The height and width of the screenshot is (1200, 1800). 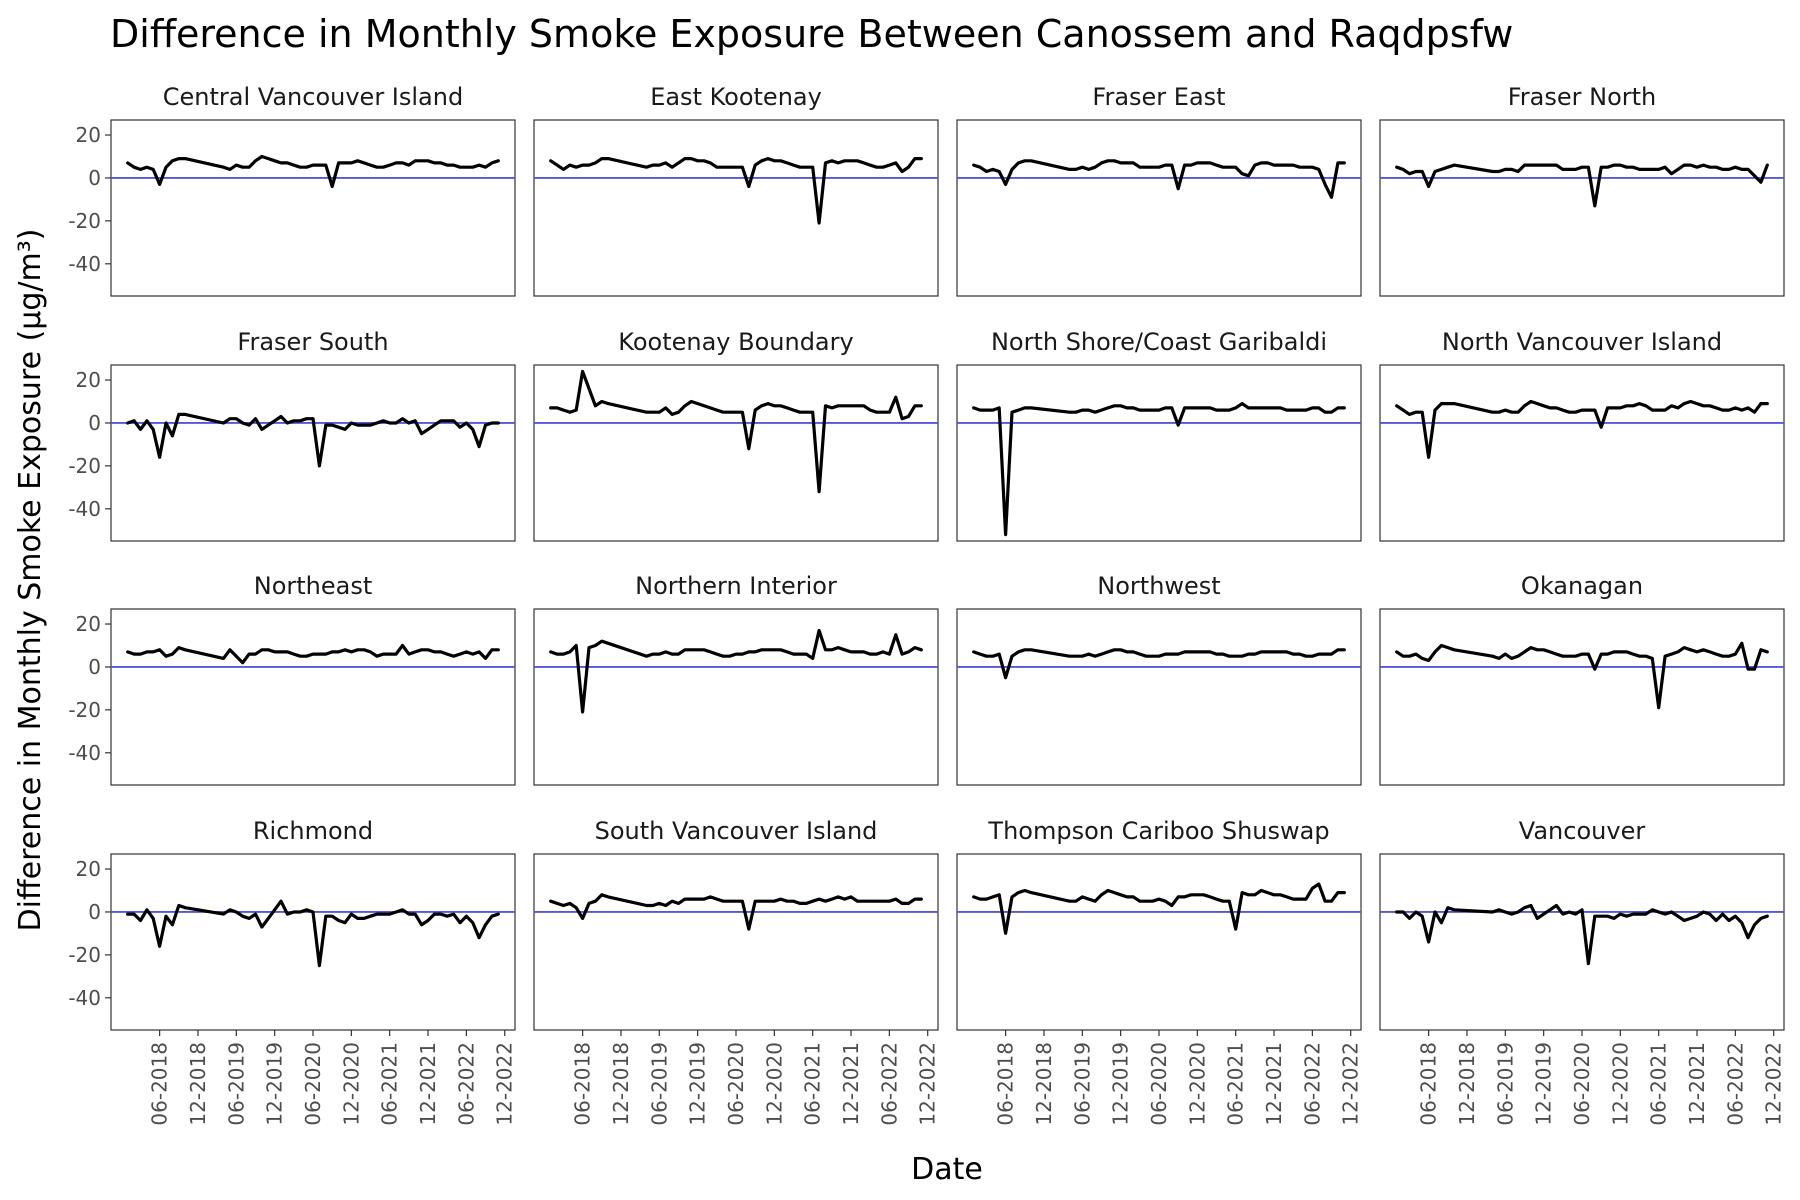 I want to click on panel-title: Richmond, so click(x=313, y=831).